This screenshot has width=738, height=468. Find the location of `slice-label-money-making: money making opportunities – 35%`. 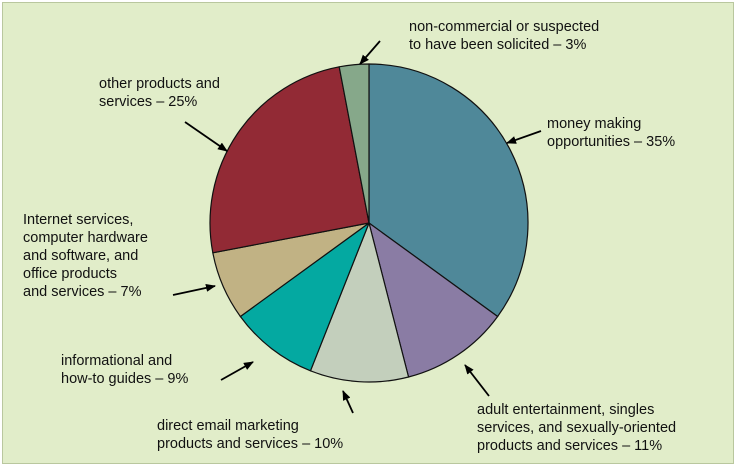

slice-label-money-making: money making opportunities – 35% is located at coordinates (611, 133).